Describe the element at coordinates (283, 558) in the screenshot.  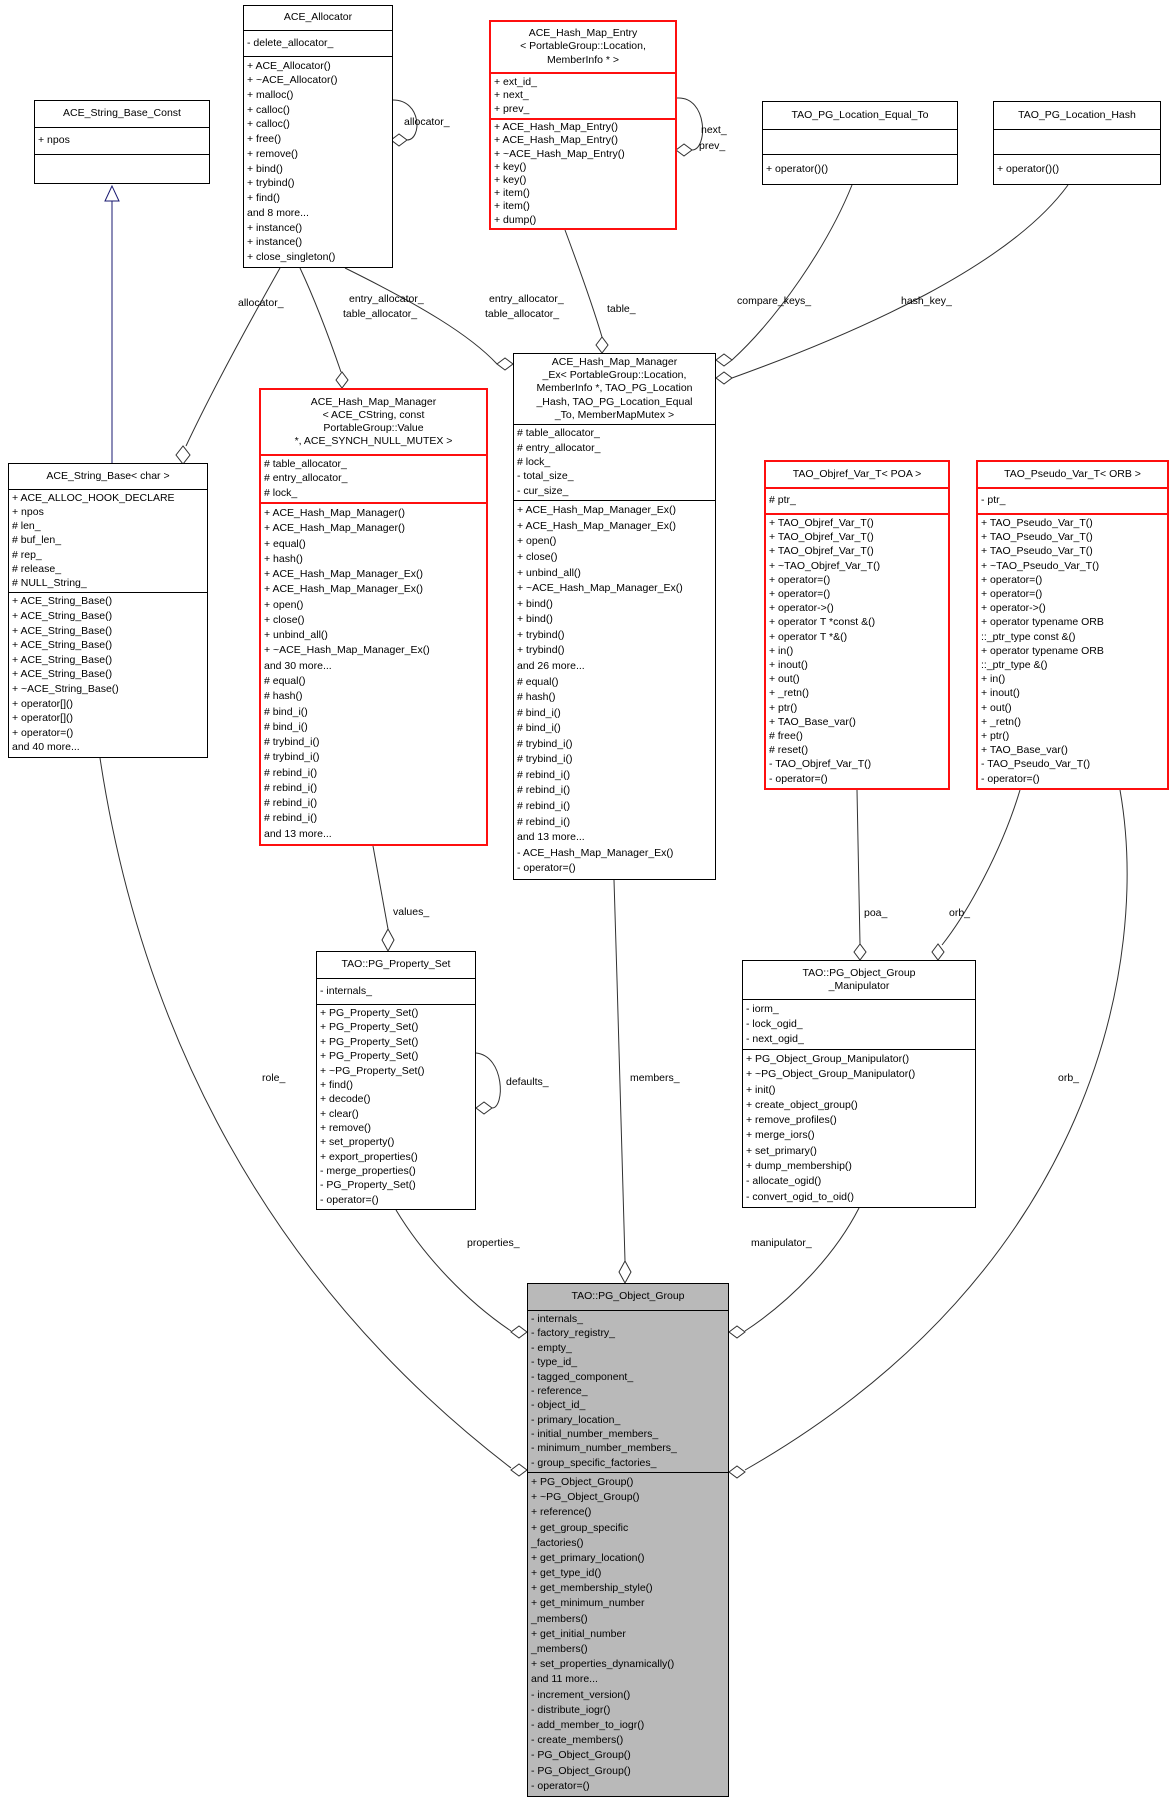
I see `class-method: + hash()` at that location.